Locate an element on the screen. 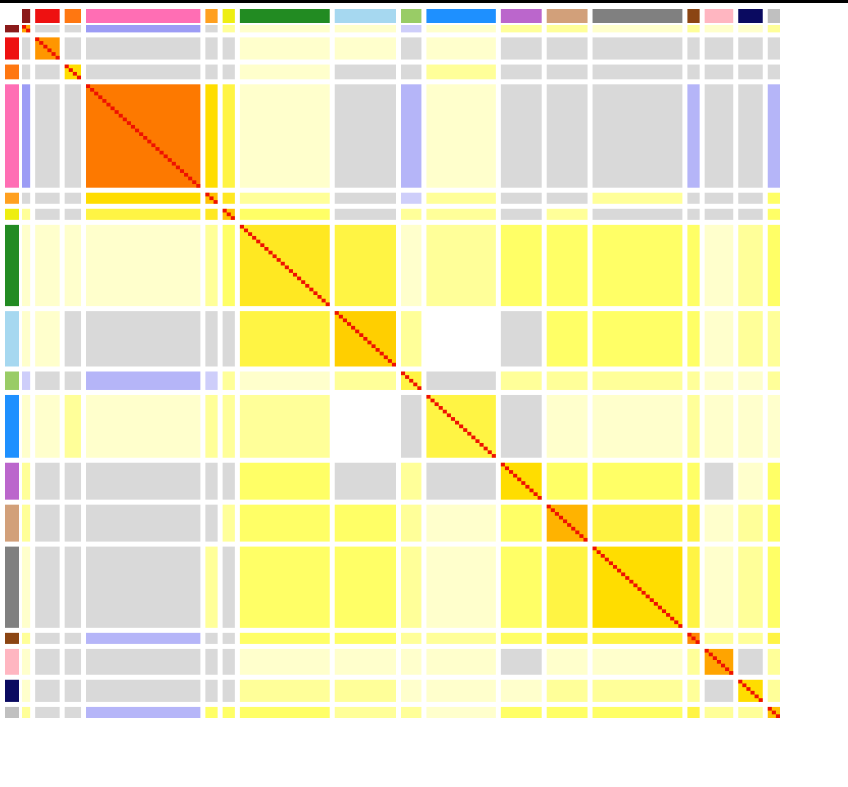 Image resolution: width=848 pixels, height=787 pixels. top-border is located at coordinates (424, 1).